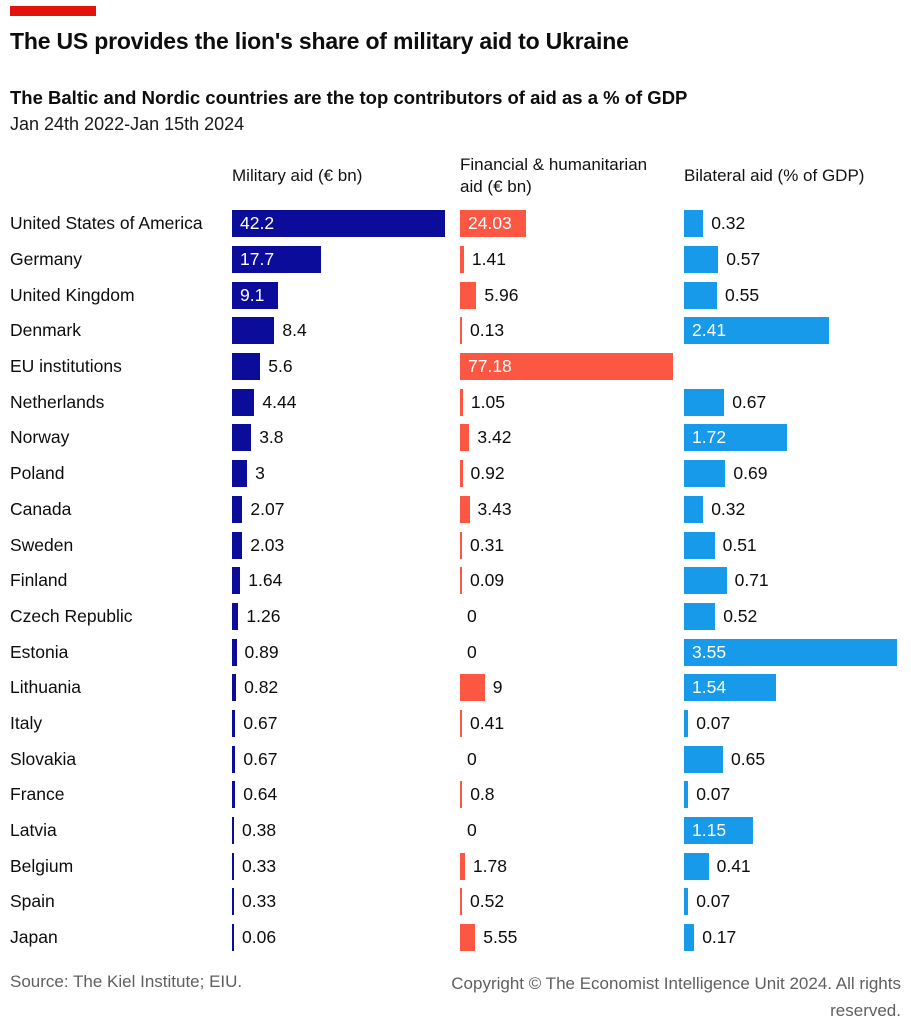 This screenshot has width=911, height=1024. I want to click on bar-cell: 9.1, so click(346, 295).